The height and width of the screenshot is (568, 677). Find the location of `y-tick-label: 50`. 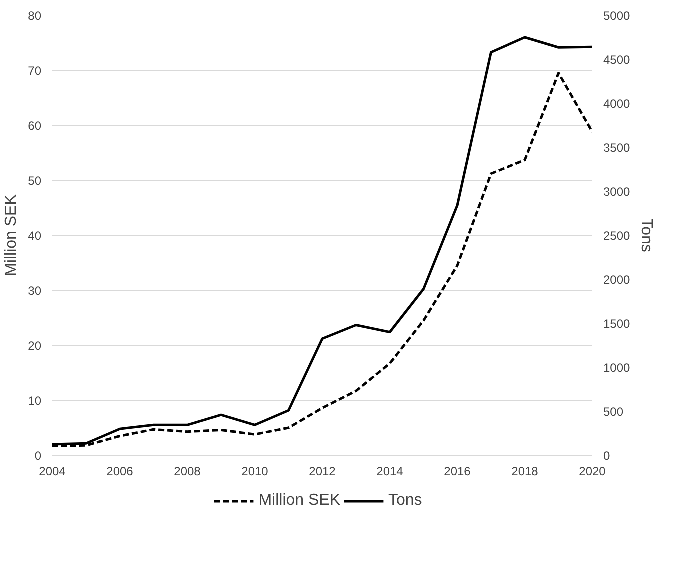

y-tick-label: 50 is located at coordinates (35, 181).